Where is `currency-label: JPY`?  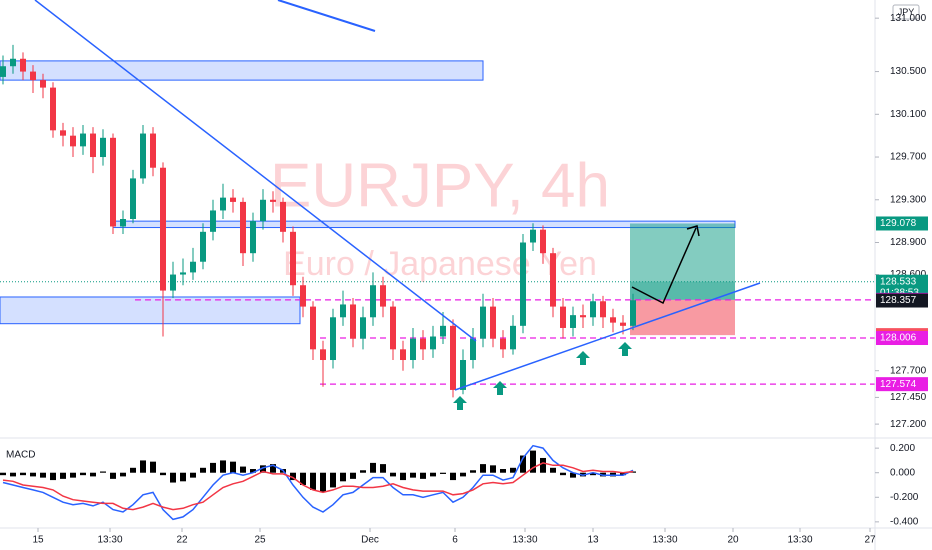
currency-label: JPY is located at coordinates (906, 12).